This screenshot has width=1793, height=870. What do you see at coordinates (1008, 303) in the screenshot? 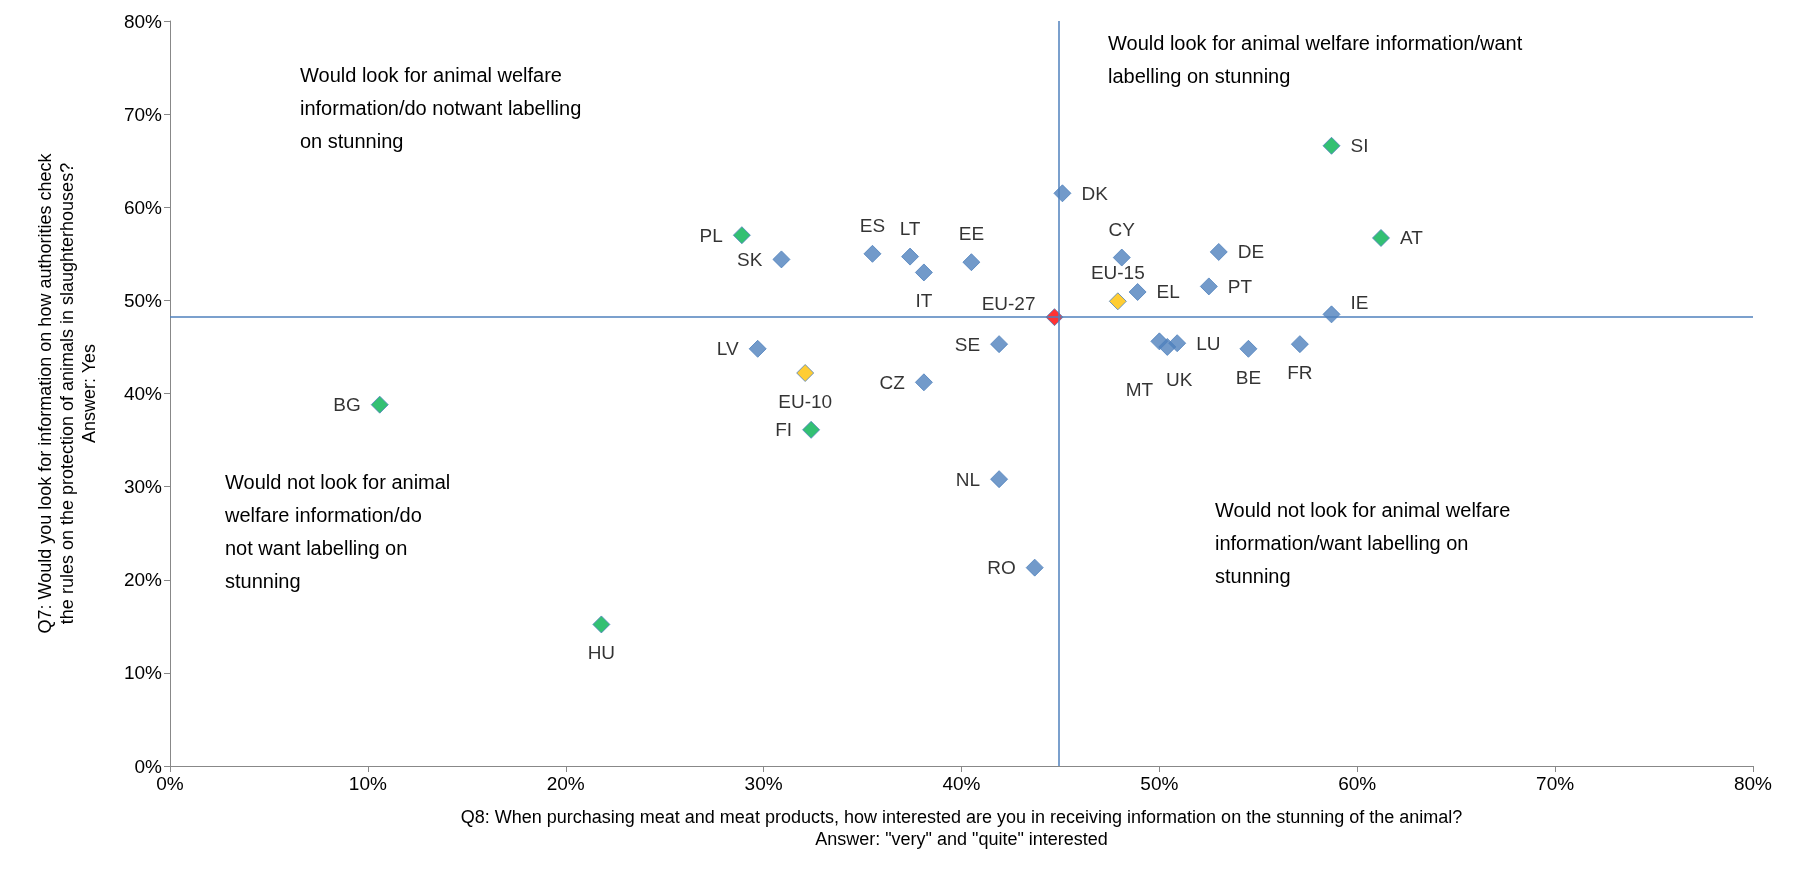
I see `data-label: EU-27` at bounding box center [1008, 303].